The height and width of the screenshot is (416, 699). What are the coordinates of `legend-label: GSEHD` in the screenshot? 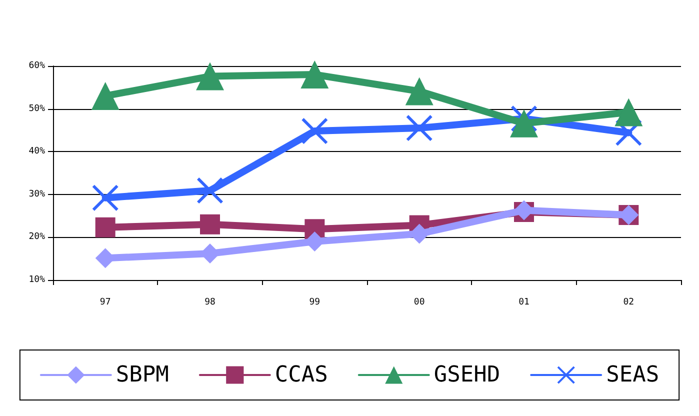 It's located at (467, 375).